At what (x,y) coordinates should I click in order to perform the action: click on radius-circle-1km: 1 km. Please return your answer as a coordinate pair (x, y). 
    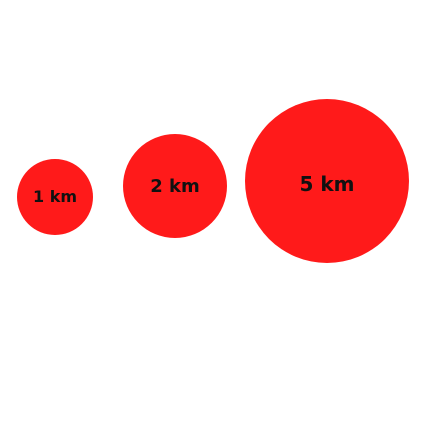
    Looking at the image, I should click on (55, 197).